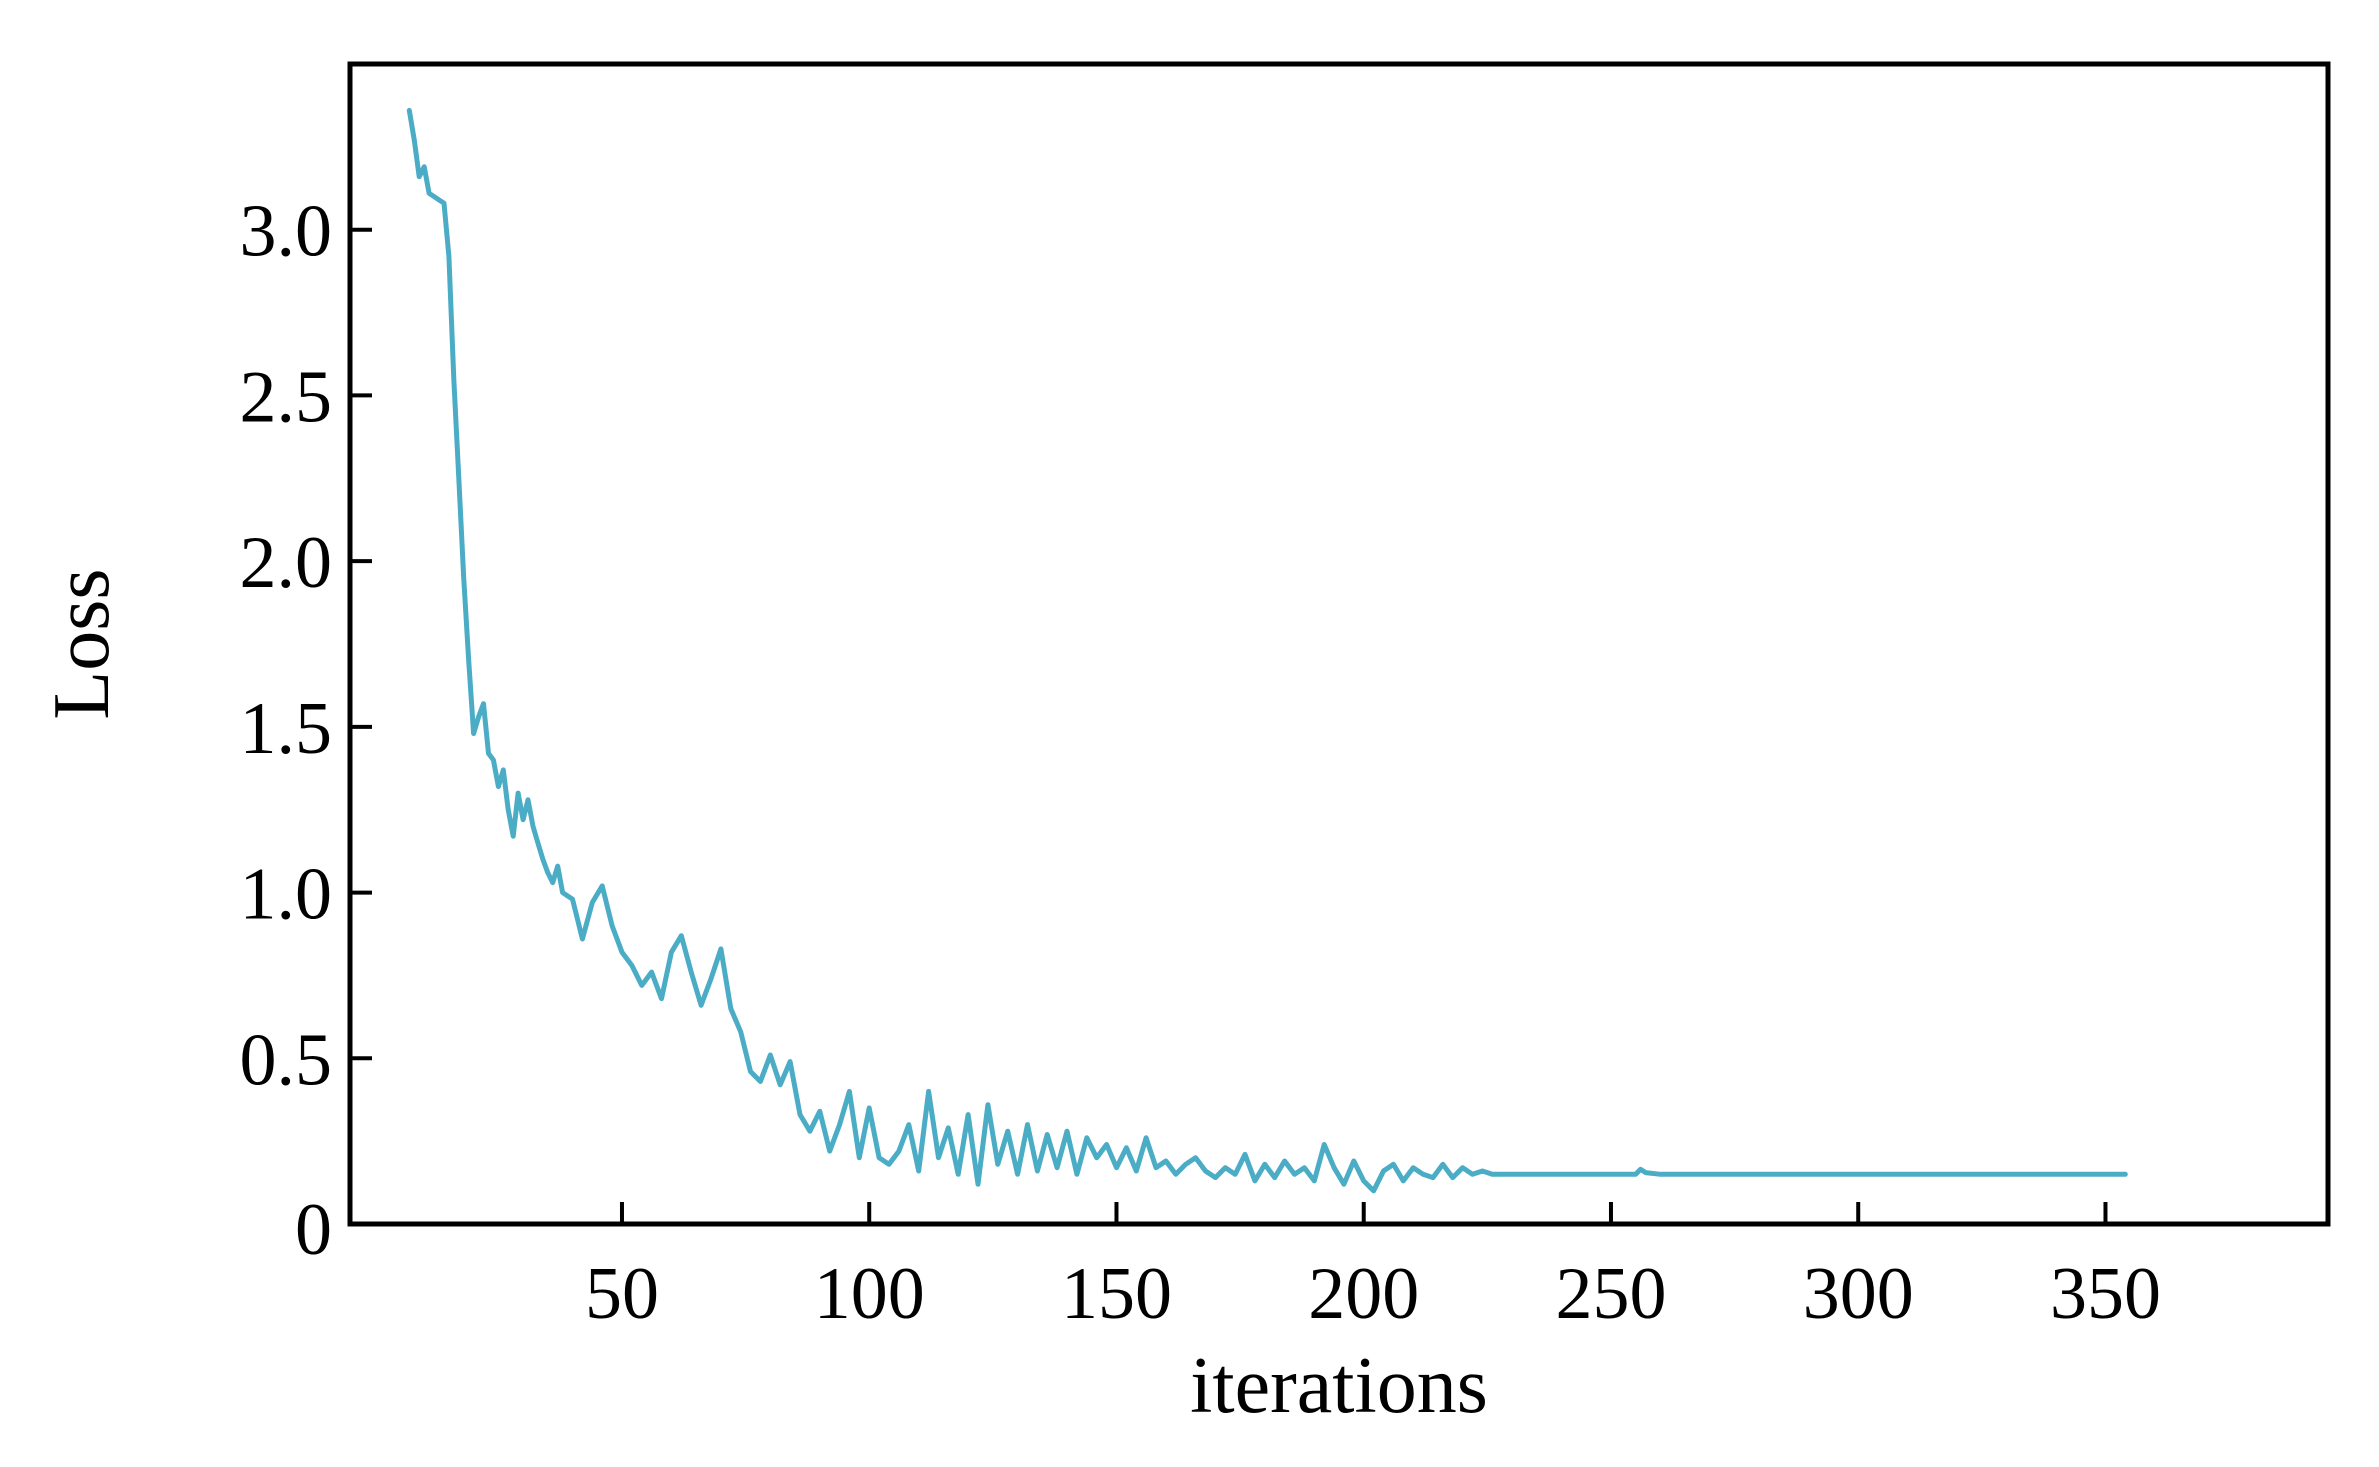 The image size is (2379, 1467). What do you see at coordinates (286, 729) in the screenshot?
I see `y-tick-label: 1.5` at bounding box center [286, 729].